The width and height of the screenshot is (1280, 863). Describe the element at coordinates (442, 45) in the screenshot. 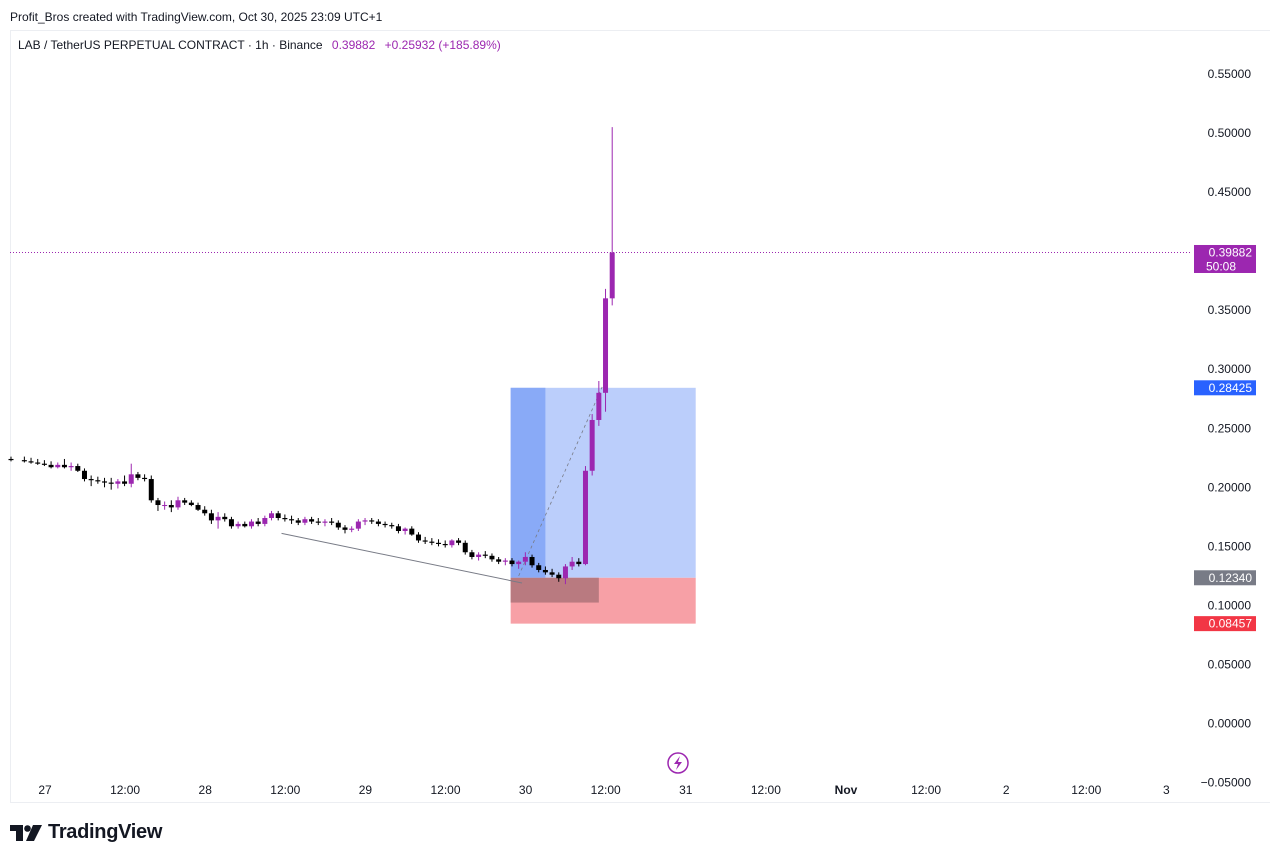

I see `legend-change: +0.25932 (+185.89%)` at that location.